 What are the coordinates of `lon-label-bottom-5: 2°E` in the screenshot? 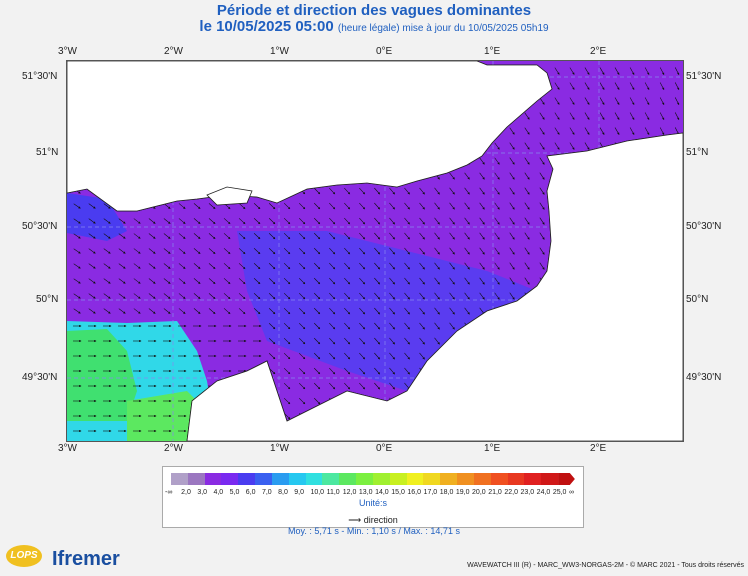 It's located at (598, 448).